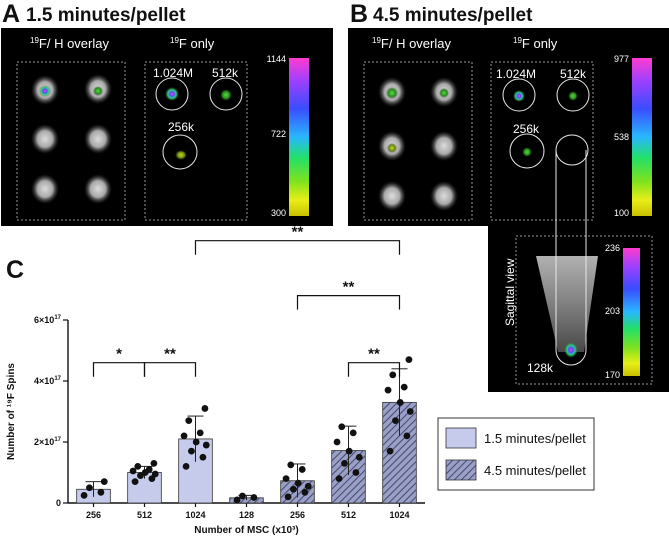  I want to click on sagittal-label: Sagittal view, so click(510, 292).